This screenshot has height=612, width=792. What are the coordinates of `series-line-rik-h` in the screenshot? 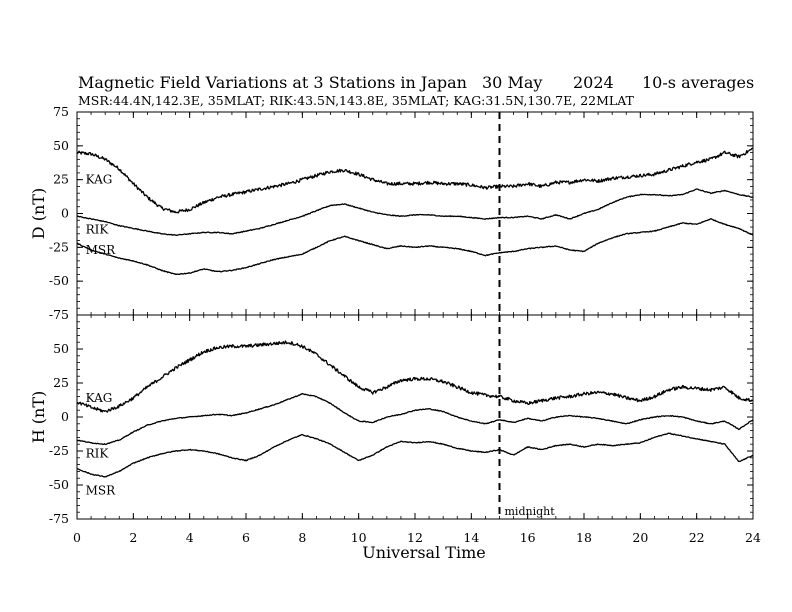 It's located at (415, 419).